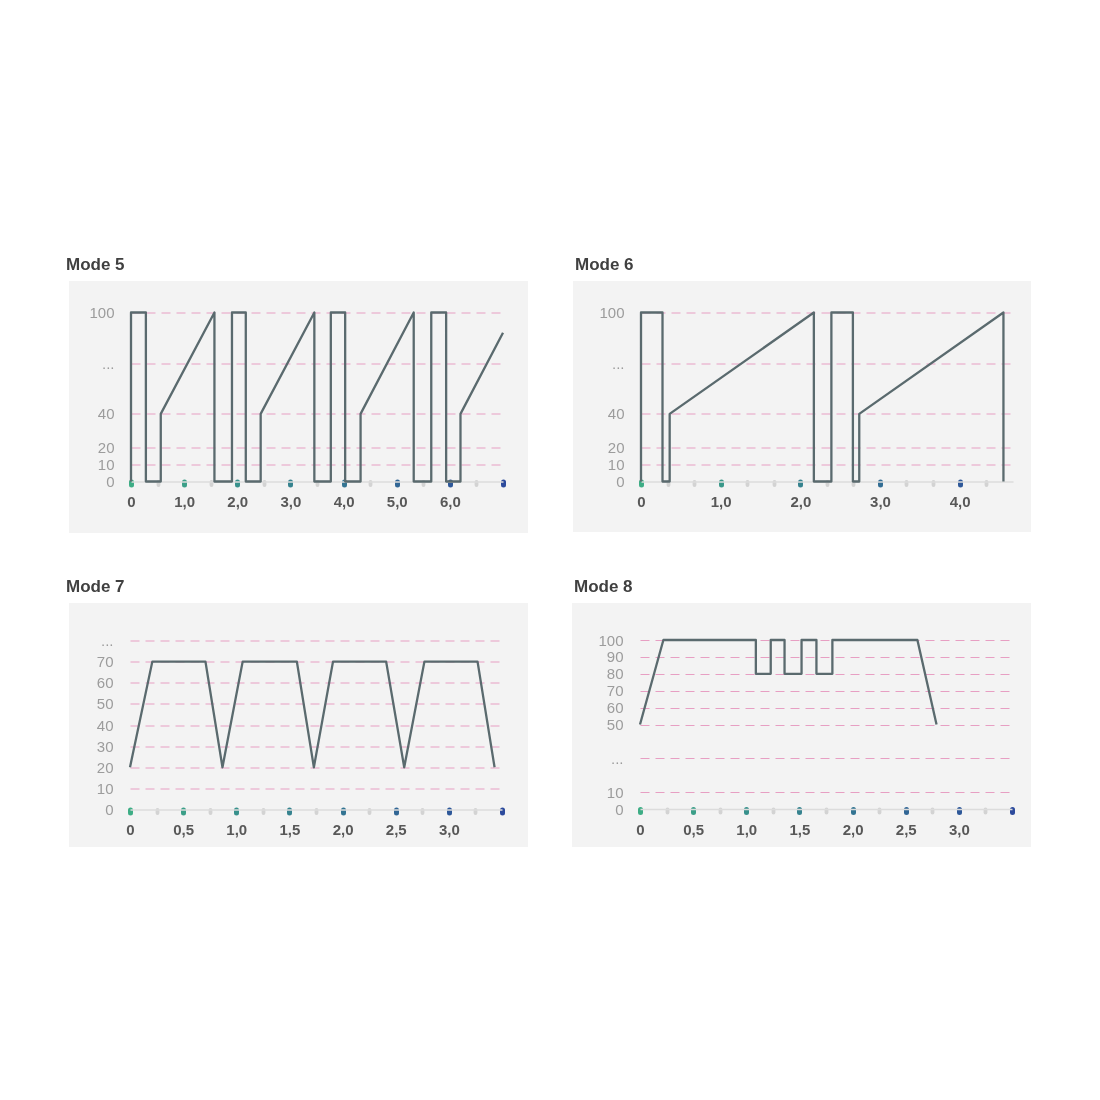  I want to click on chart-title: Mode 7, so click(95, 586).